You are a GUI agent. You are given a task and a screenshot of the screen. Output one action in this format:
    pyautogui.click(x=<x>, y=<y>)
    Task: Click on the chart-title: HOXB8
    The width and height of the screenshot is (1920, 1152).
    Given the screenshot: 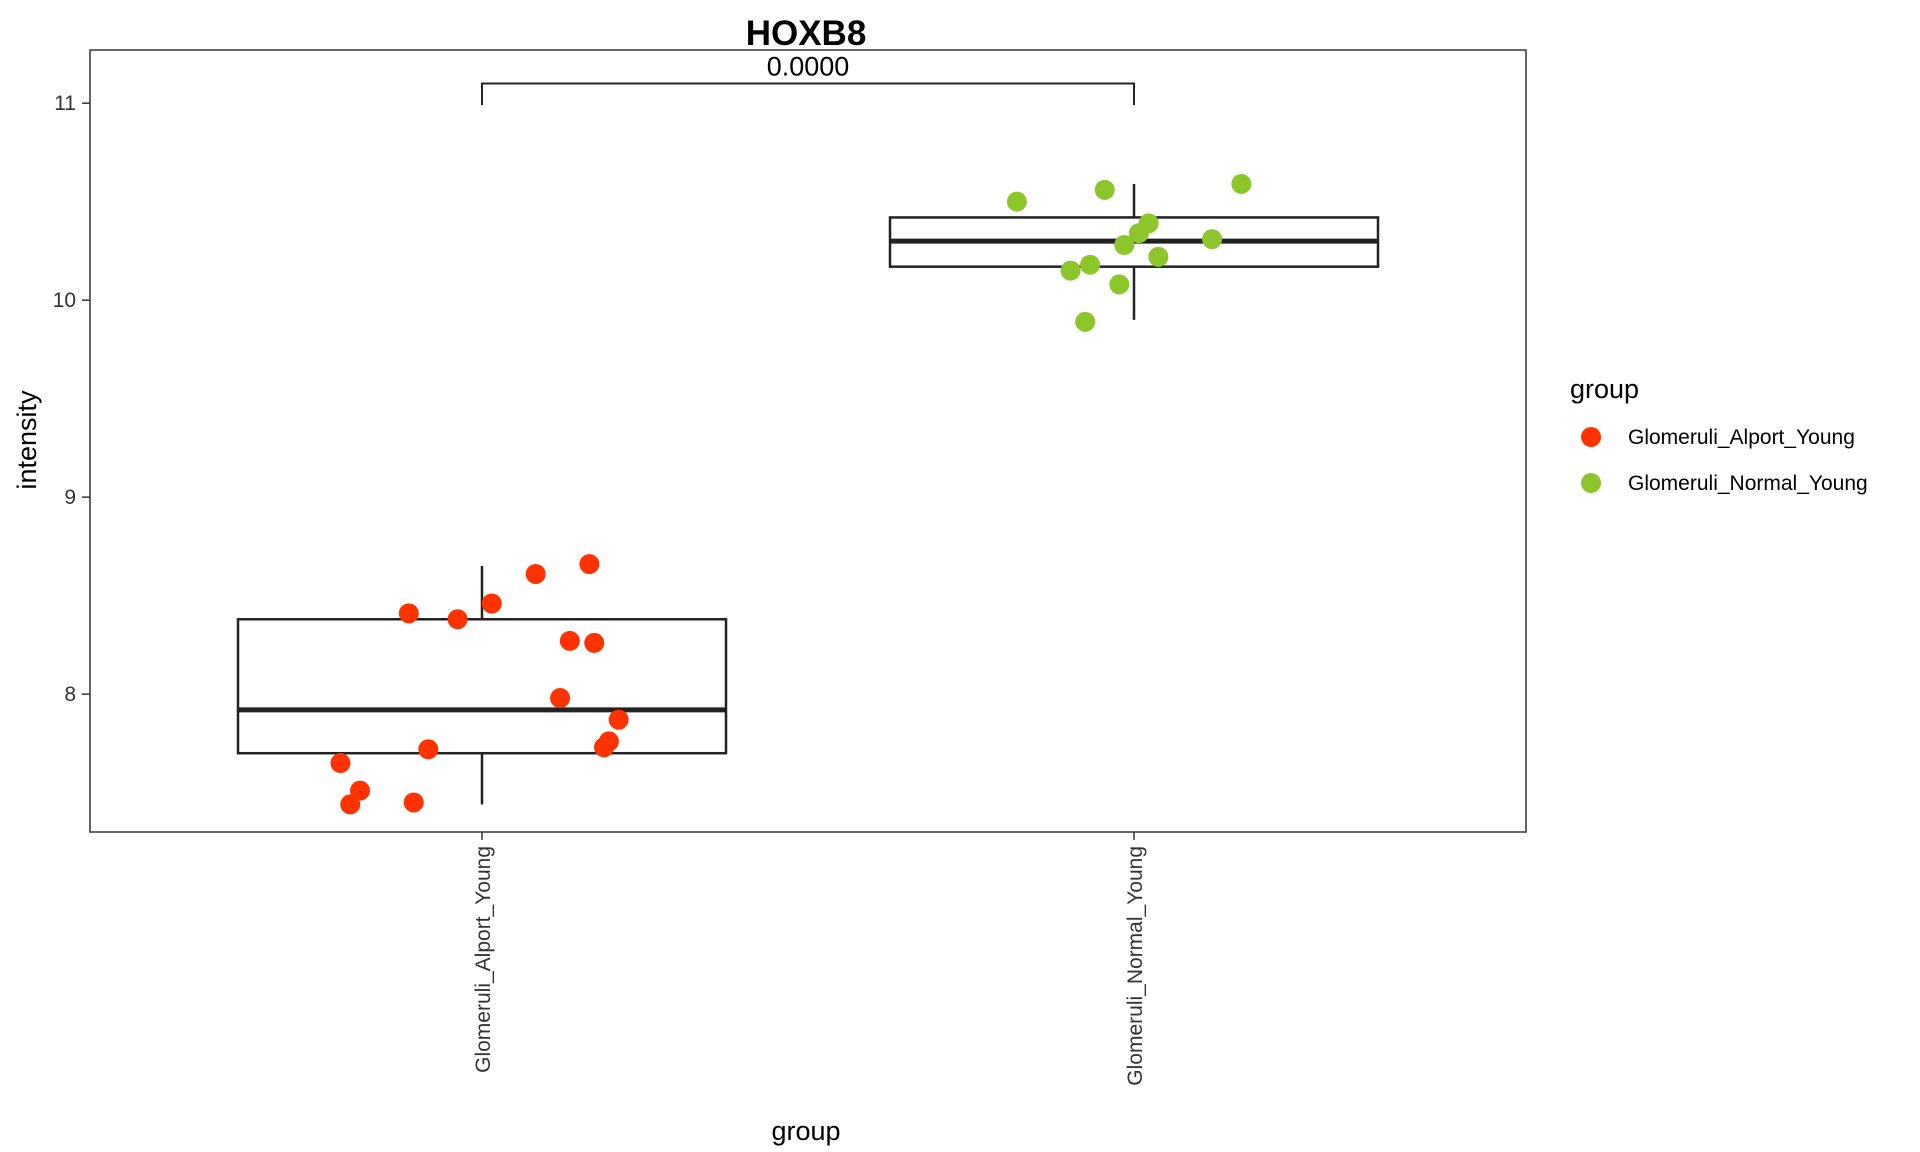 What is the action you would take?
    pyautogui.click(x=806, y=33)
    